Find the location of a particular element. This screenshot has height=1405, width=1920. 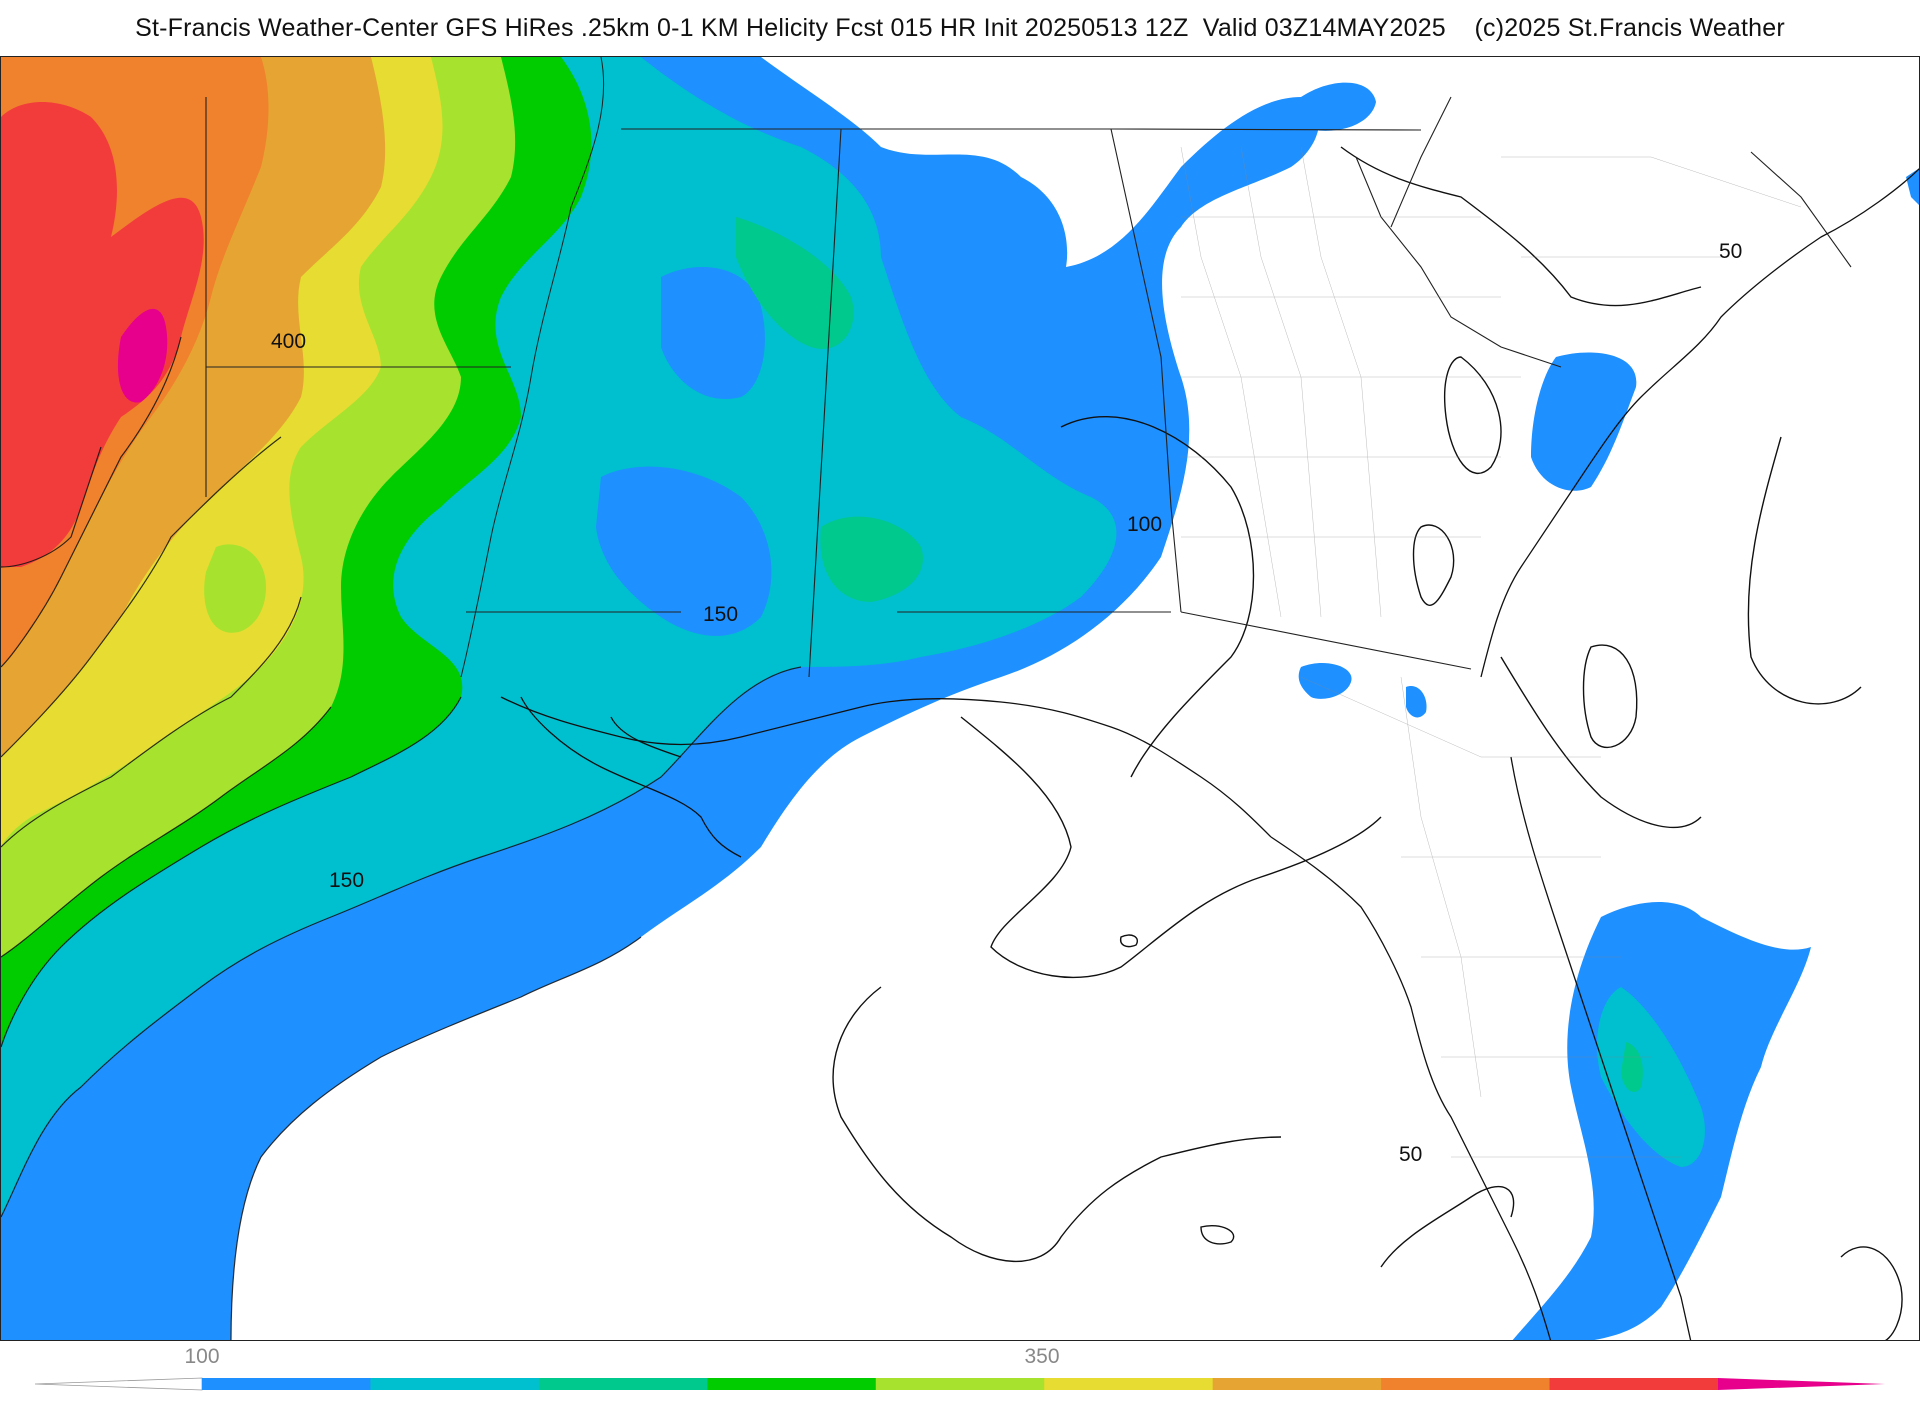

colorbar is located at coordinates (960, 1370).